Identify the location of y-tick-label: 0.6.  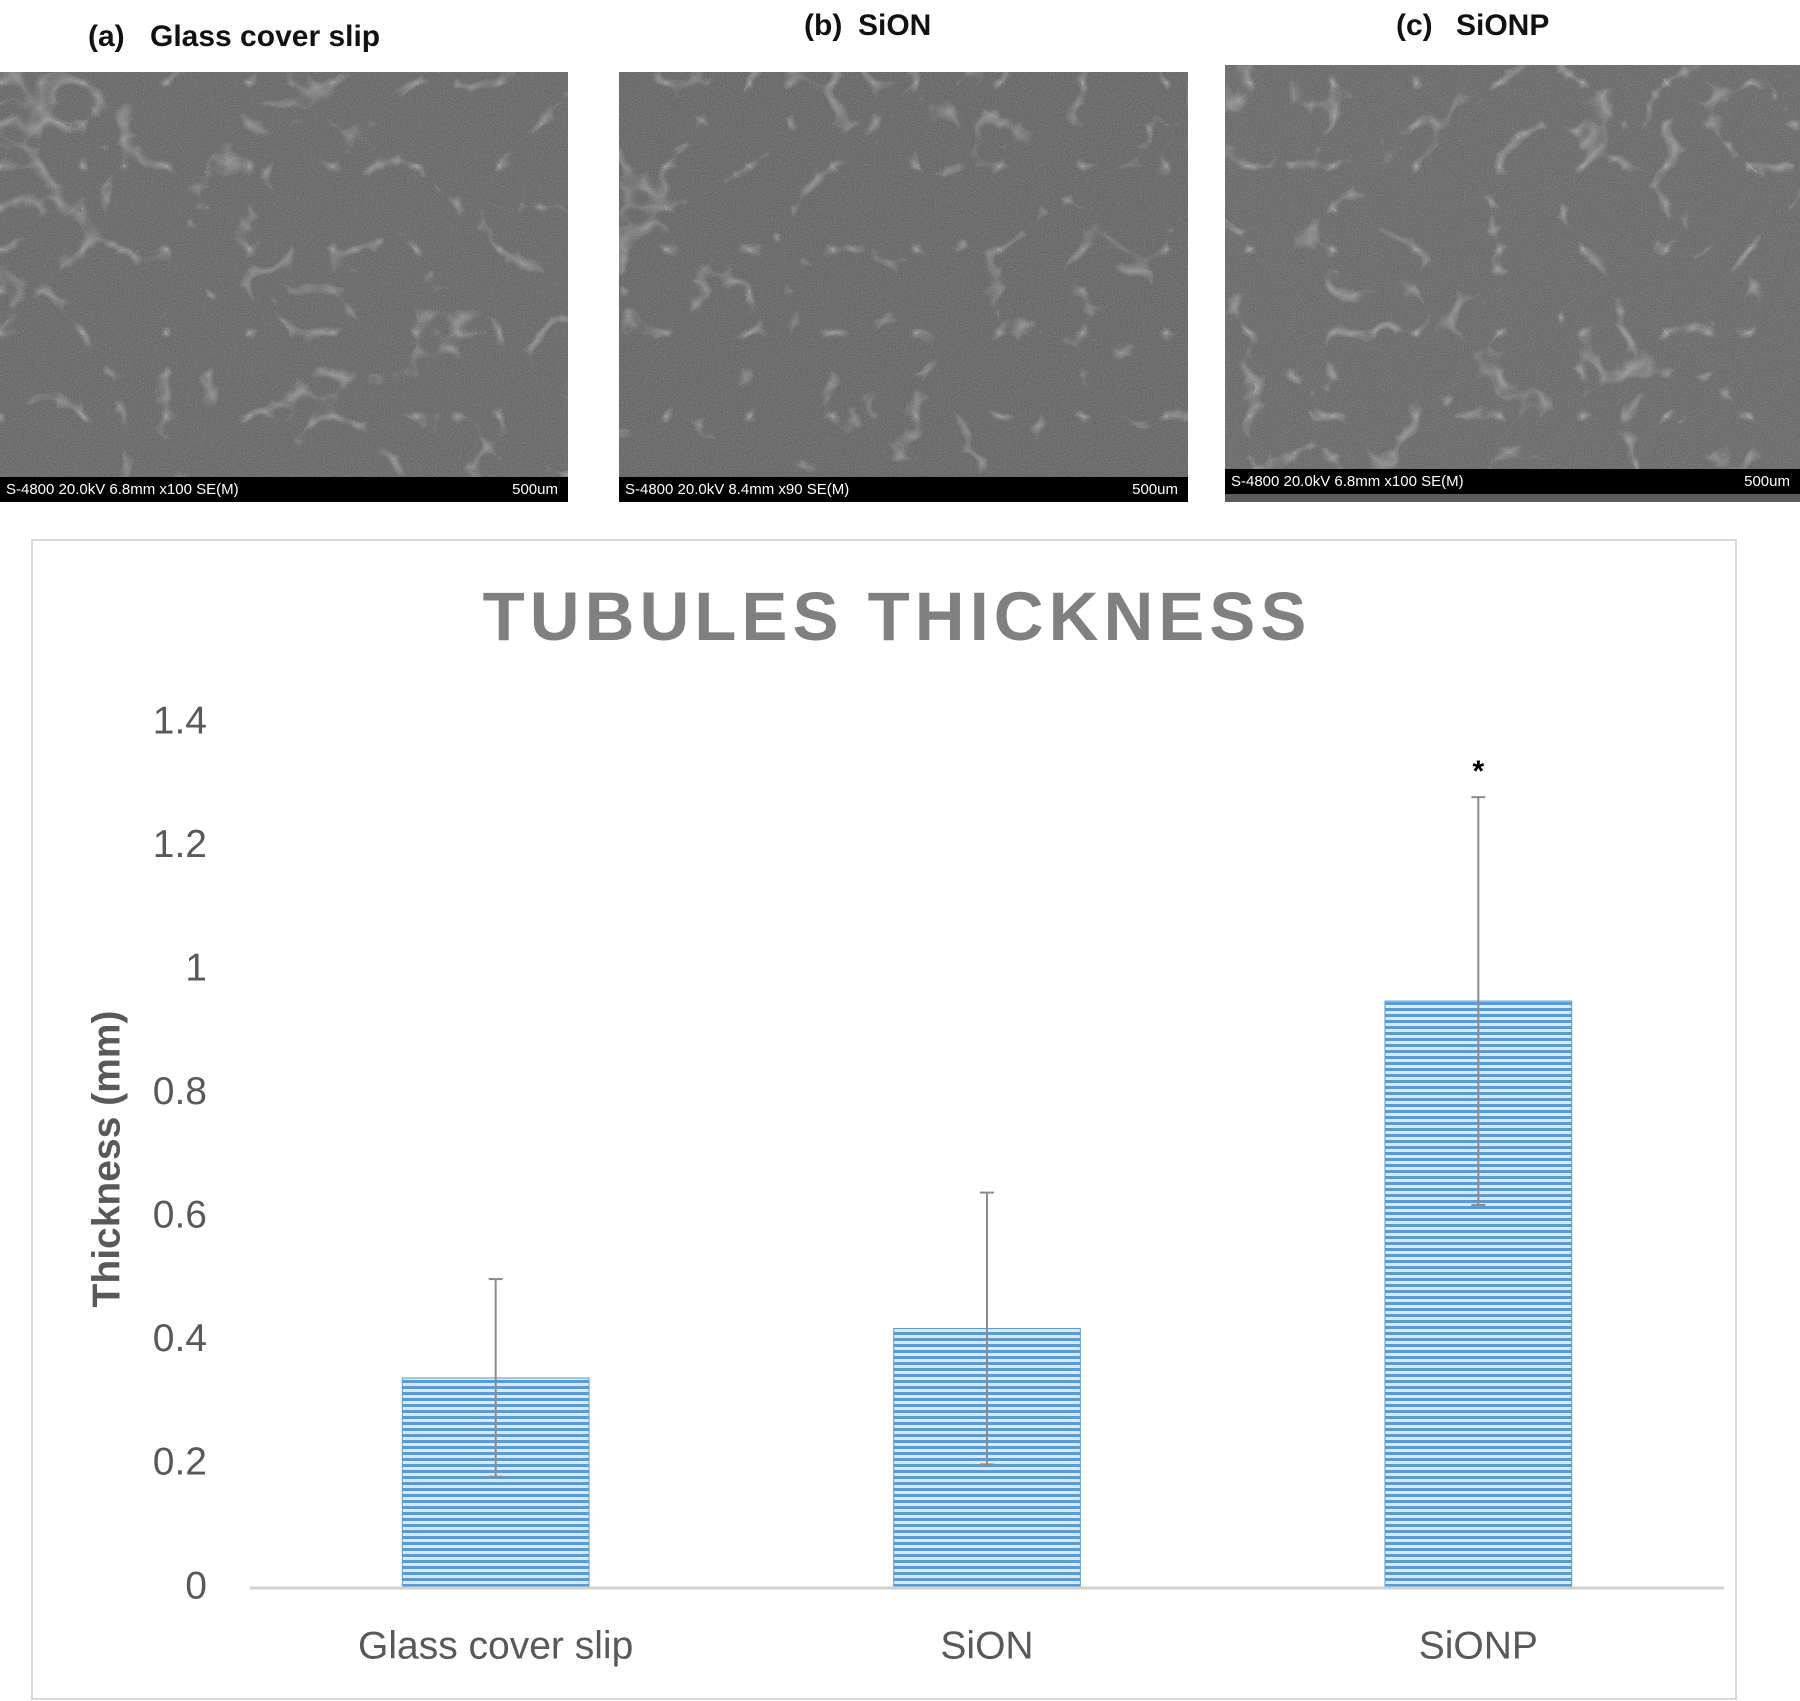
(180, 1215).